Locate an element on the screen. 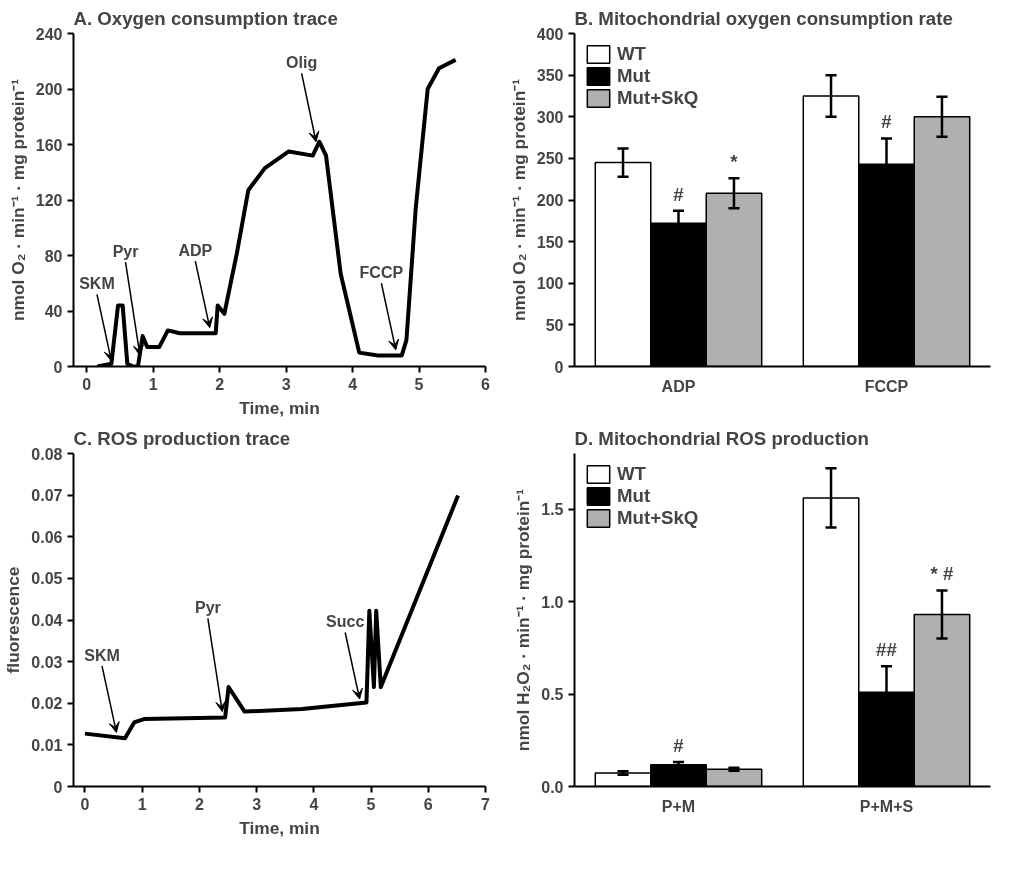 The width and height of the screenshot is (1020, 877). chart-title: D. Mitochondrial ROS production is located at coordinates (721, 438).